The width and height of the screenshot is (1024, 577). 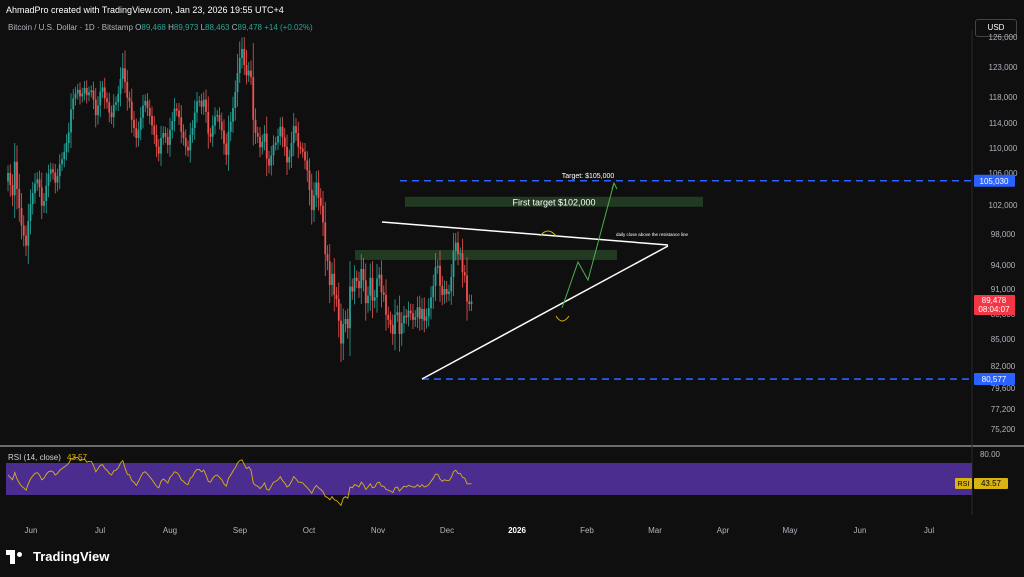 I want to click on time-tick-label: 2026, so click(x=517, y=530).